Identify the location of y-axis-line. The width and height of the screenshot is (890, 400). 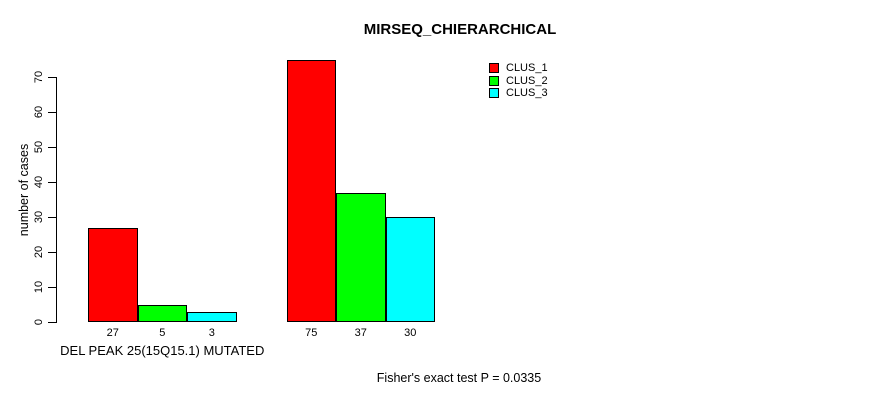
(56, 200).